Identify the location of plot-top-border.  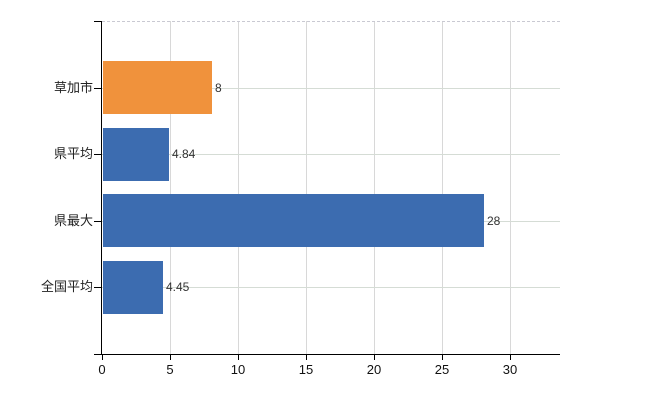
(331, 21).